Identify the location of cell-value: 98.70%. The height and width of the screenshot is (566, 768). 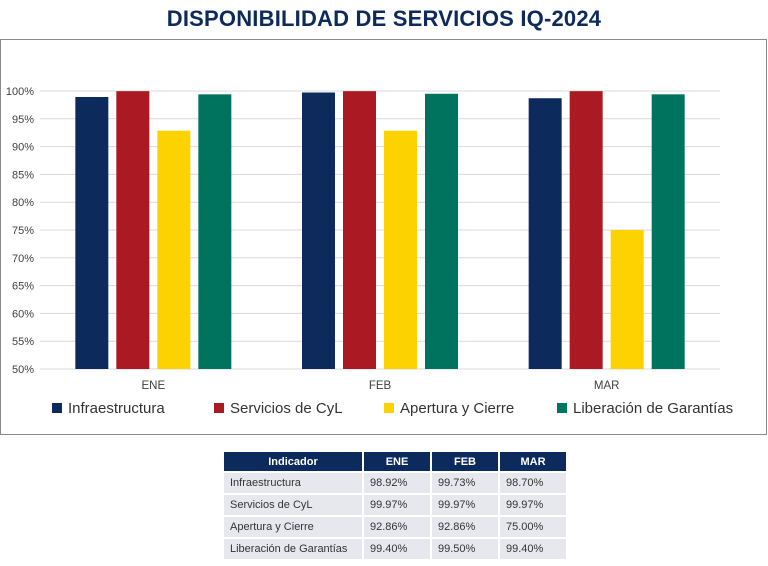
(533, 483).